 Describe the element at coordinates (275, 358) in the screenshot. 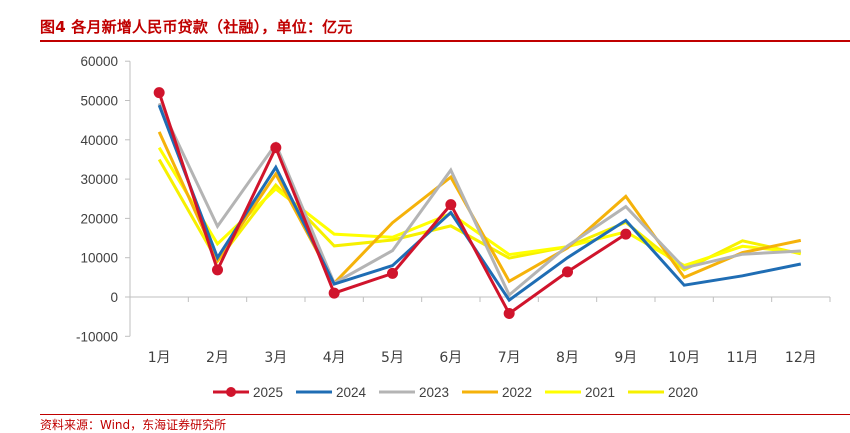

I see `x-tick-label: 3月` at that location.